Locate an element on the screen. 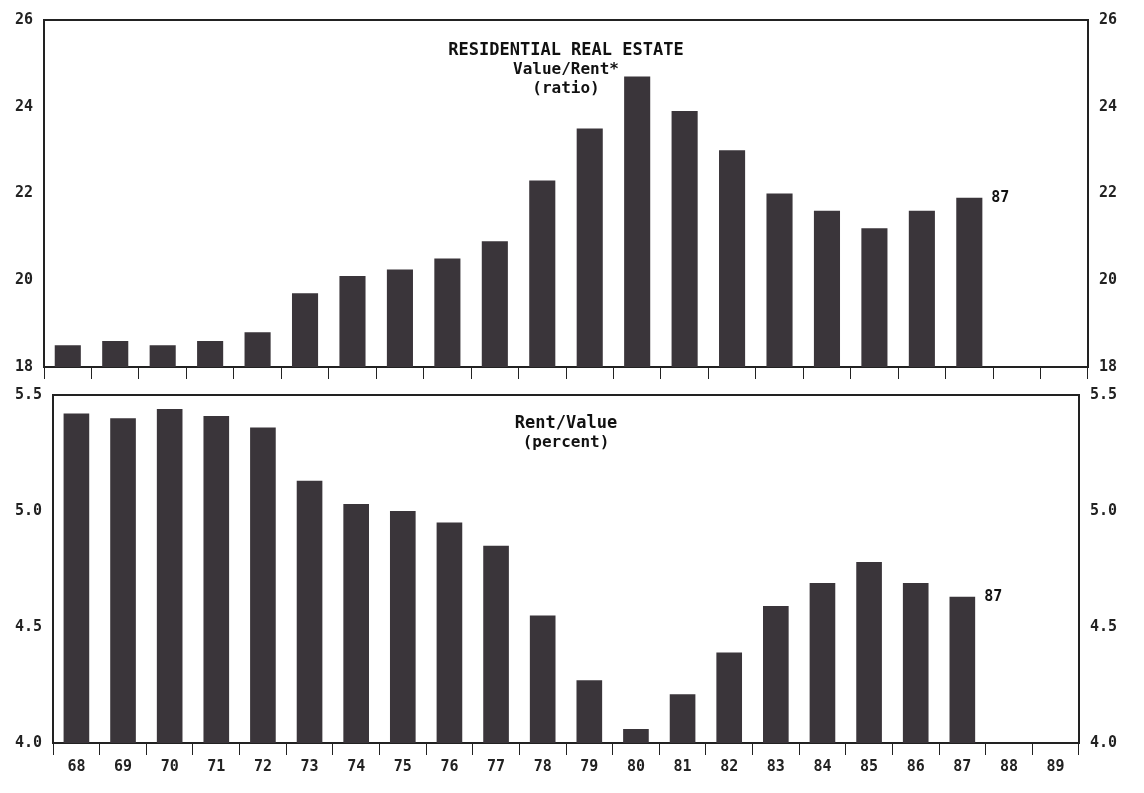  x-tick-label: 76 is located at coordinates (449, 765).